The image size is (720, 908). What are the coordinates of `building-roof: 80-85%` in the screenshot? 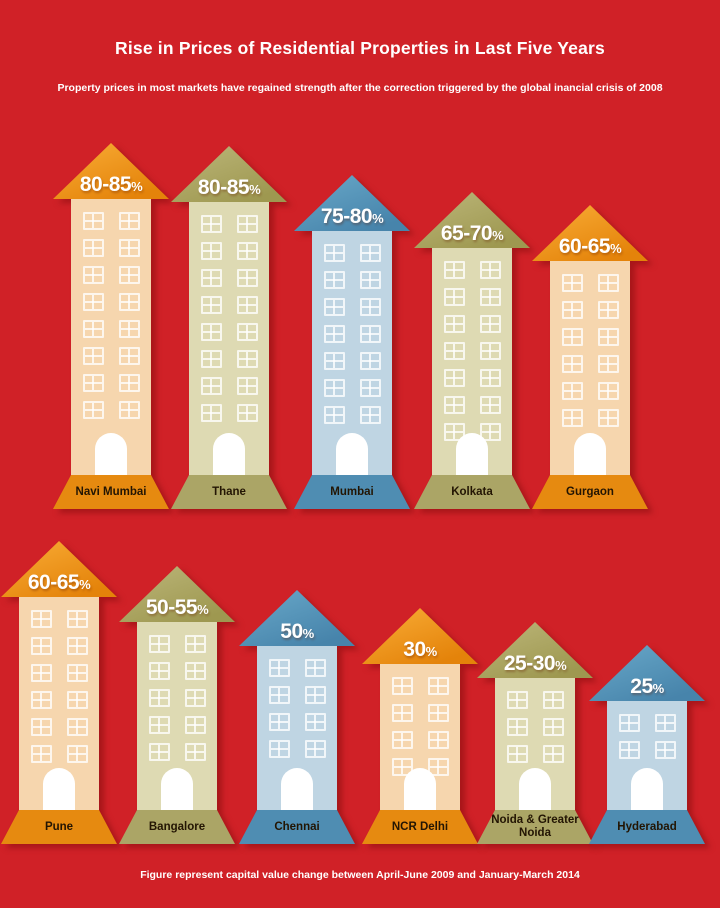 It's located at (111, 171).